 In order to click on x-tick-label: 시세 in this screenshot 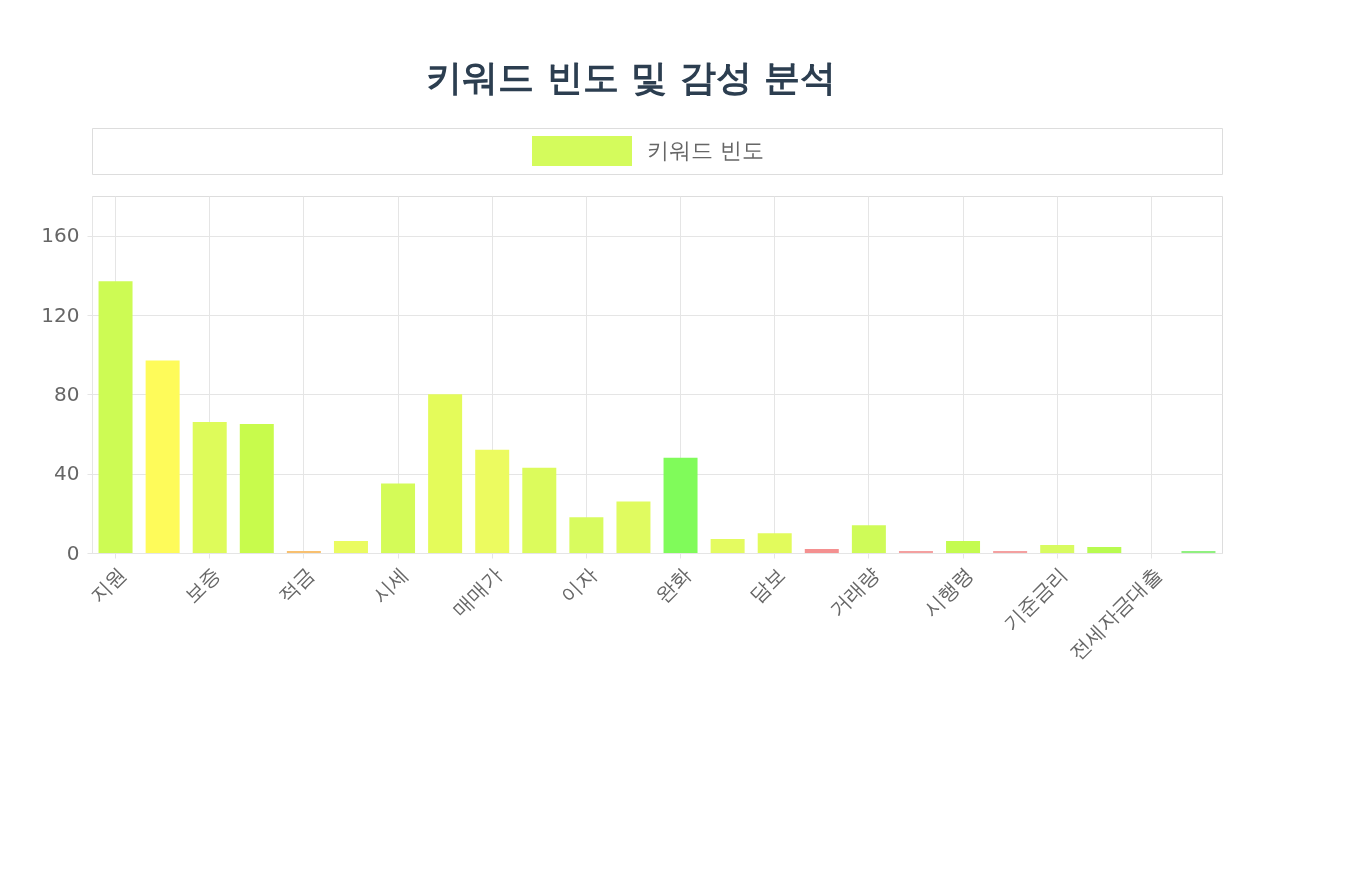, I will do `click(390, 585)`.